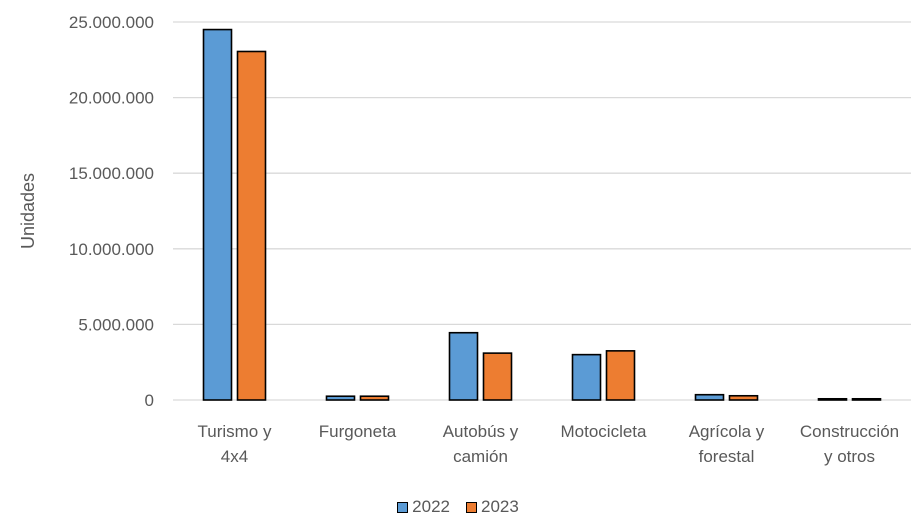 The height and width of the screenshot is (518, 916). Describe the element at coordinates (116, 324) in the screenshot. I see `y-tick-label: 5.000.000` at that location.